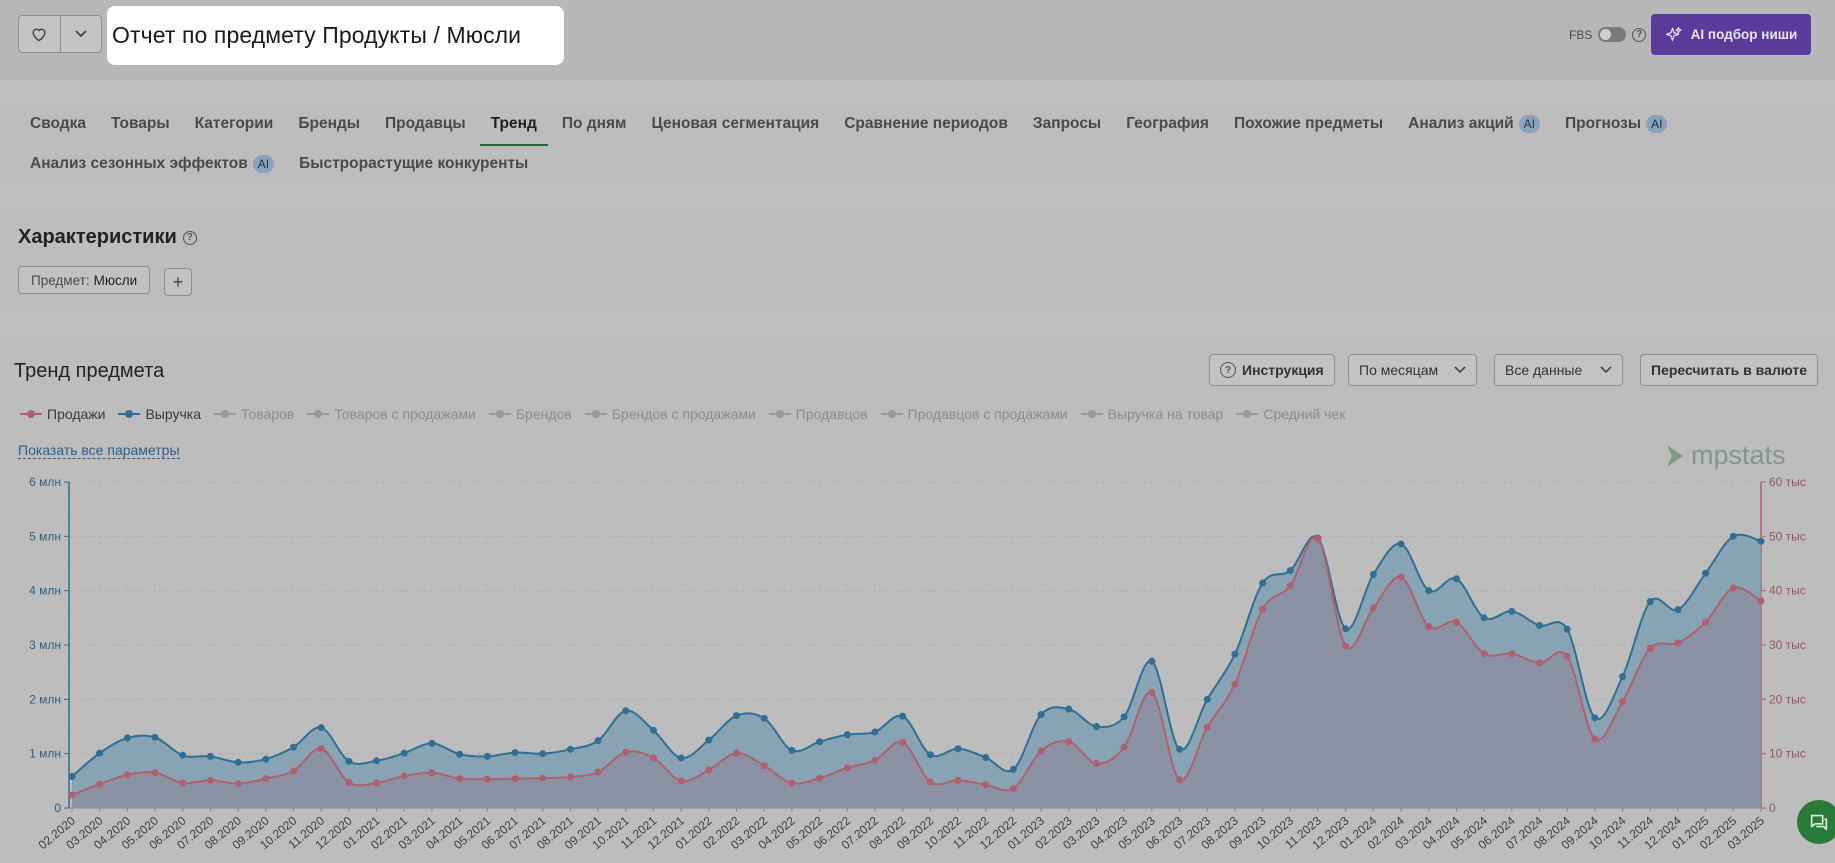 The width and height of the screenshot is (1835, 863). What do you see at coordinates (45, 699) in the screenshot?
I see `y-left-tick-label: 2 млн` at bounding box center [45, 699].